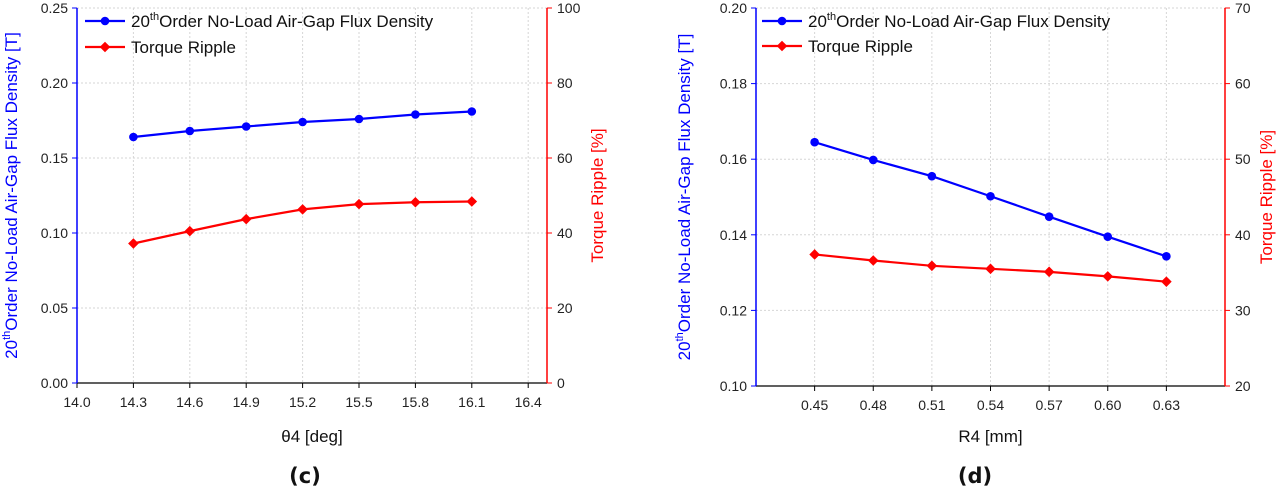  Describe the element at coordinates (54, 233) in the screenshot. I see `chart-c-y-tick-label: 0.10` at that location.